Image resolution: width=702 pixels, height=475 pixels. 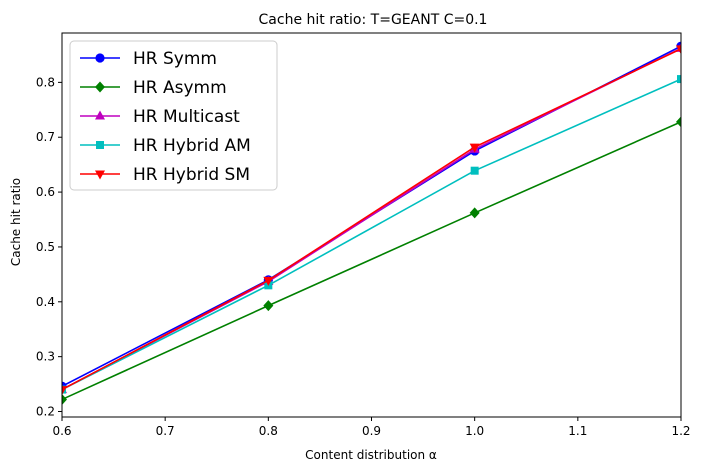 What do you see at coordinates (45, 412) in the screenshot?
I see `y-tick-label: 0.2` at bounding box center [45, 412].